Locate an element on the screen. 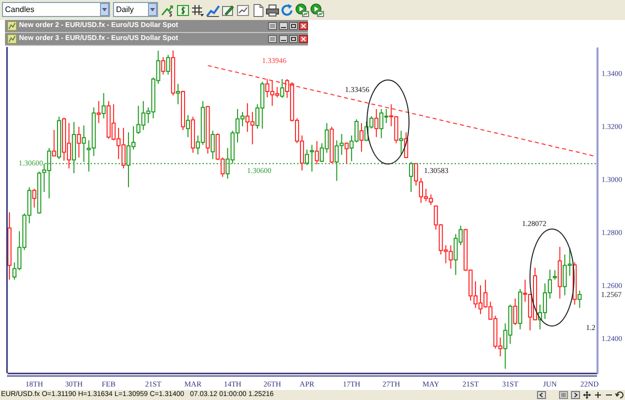  text: Candles is located at coordinates (19, 9).